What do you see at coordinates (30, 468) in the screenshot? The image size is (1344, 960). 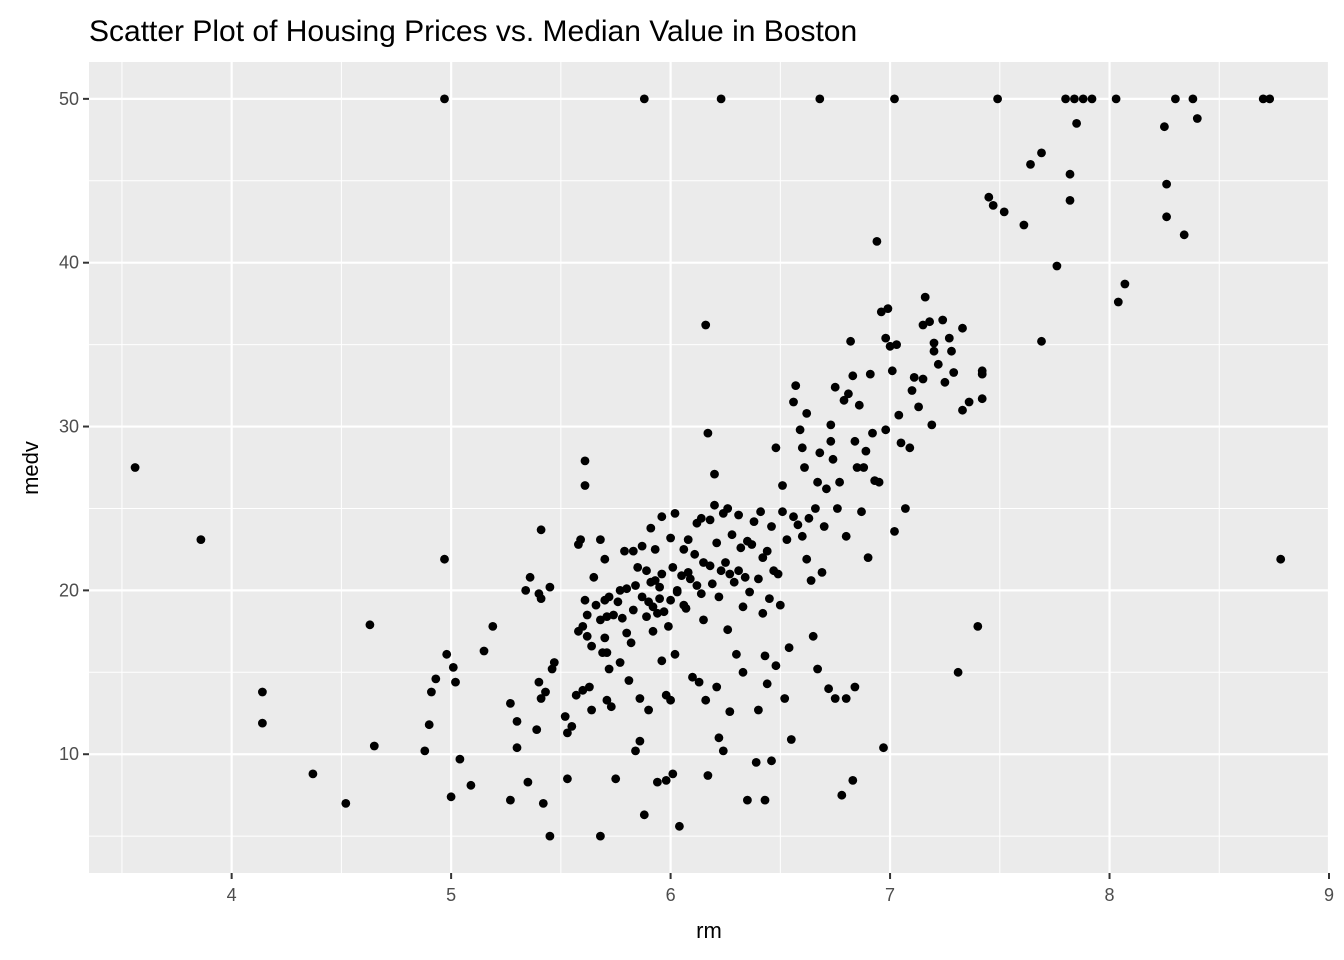 I see `y-axis-title: medv` at bounding box center [30, 468].